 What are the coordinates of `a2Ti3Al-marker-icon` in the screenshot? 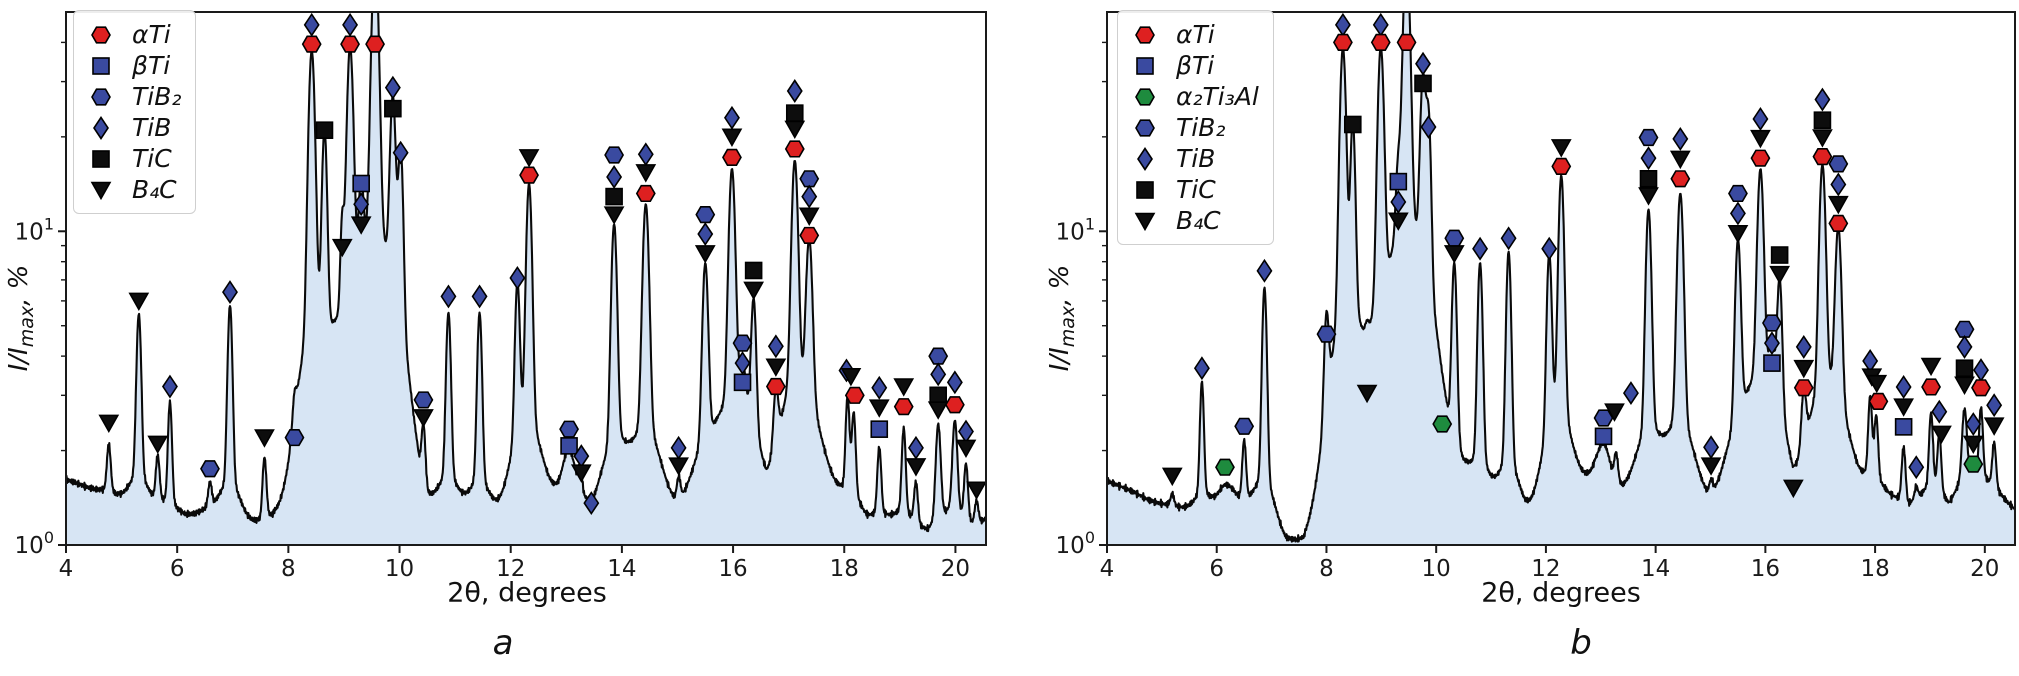 It's located at (1442, 424).